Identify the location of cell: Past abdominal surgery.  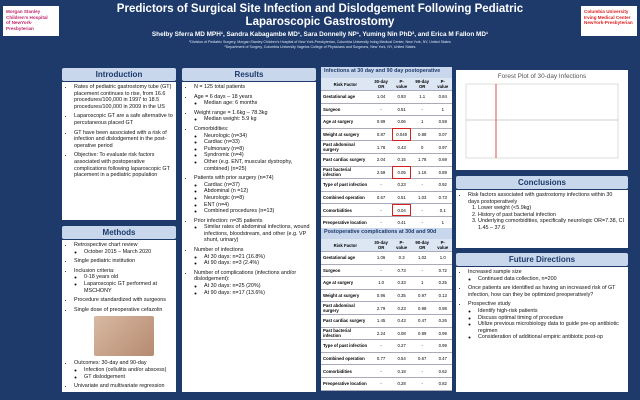
(345, 147).